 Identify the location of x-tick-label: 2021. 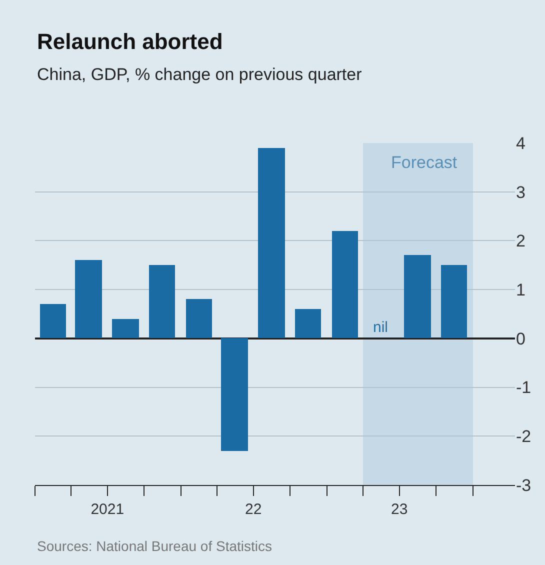
(107, 509).